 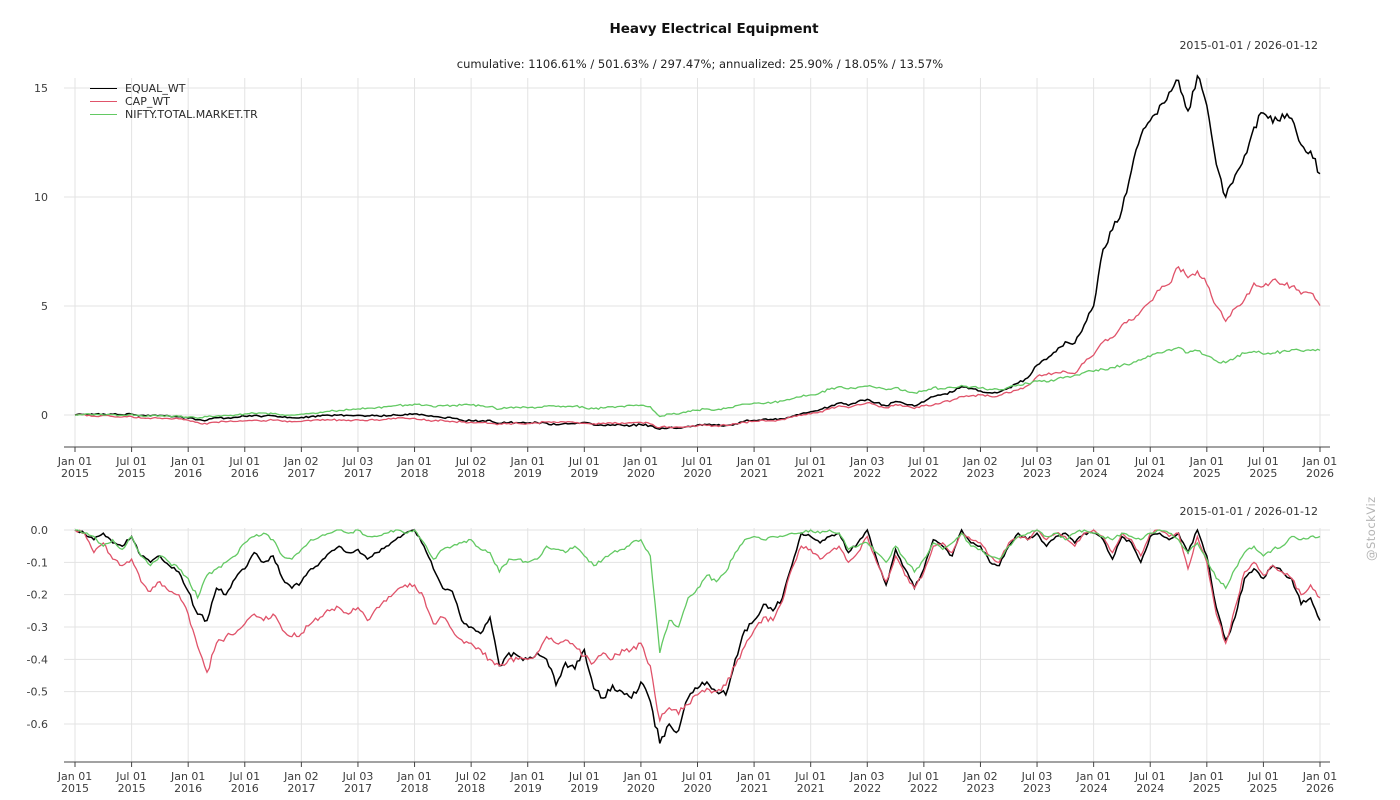 What do you see at coordinates (103, 88) in the screenshot?
I see `equal-wt-line-swatch-icon` at bounding box center [103, 88].